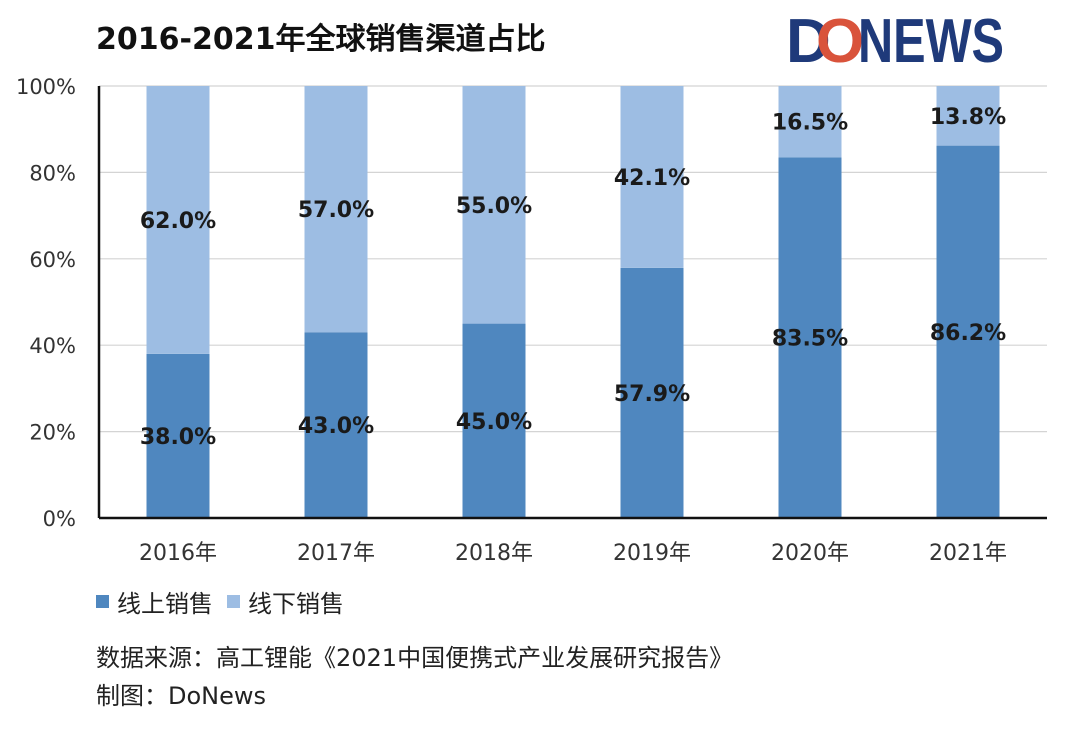 This screenshot has width=1080, height=734. Describe the element at coordinates (296, 604) in the screenshot. I see `legend-label-offline: 线下销售` at that location.